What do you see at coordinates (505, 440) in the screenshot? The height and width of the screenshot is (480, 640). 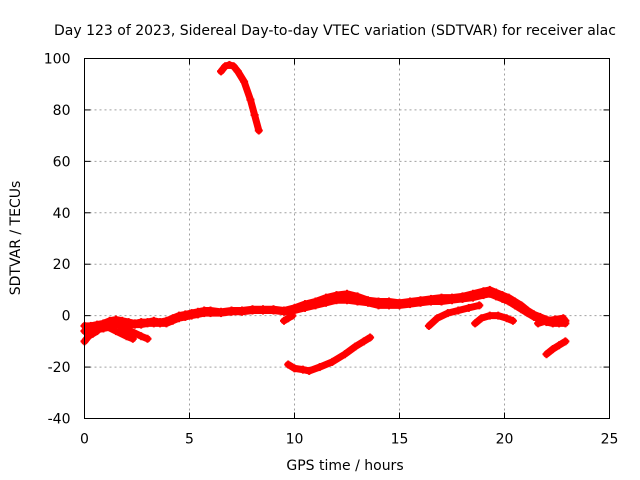 I see `x-tick-label: 20` at bounding box center [505, 440].